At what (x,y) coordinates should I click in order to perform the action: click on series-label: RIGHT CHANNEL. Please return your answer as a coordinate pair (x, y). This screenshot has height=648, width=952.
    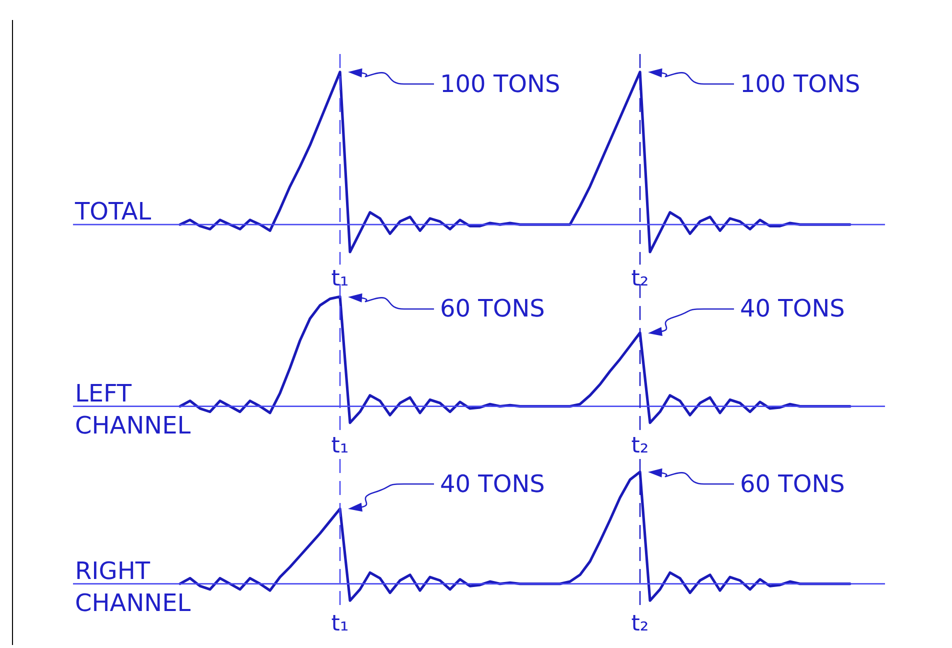
    Looking at the image, I should click on (133, 586).